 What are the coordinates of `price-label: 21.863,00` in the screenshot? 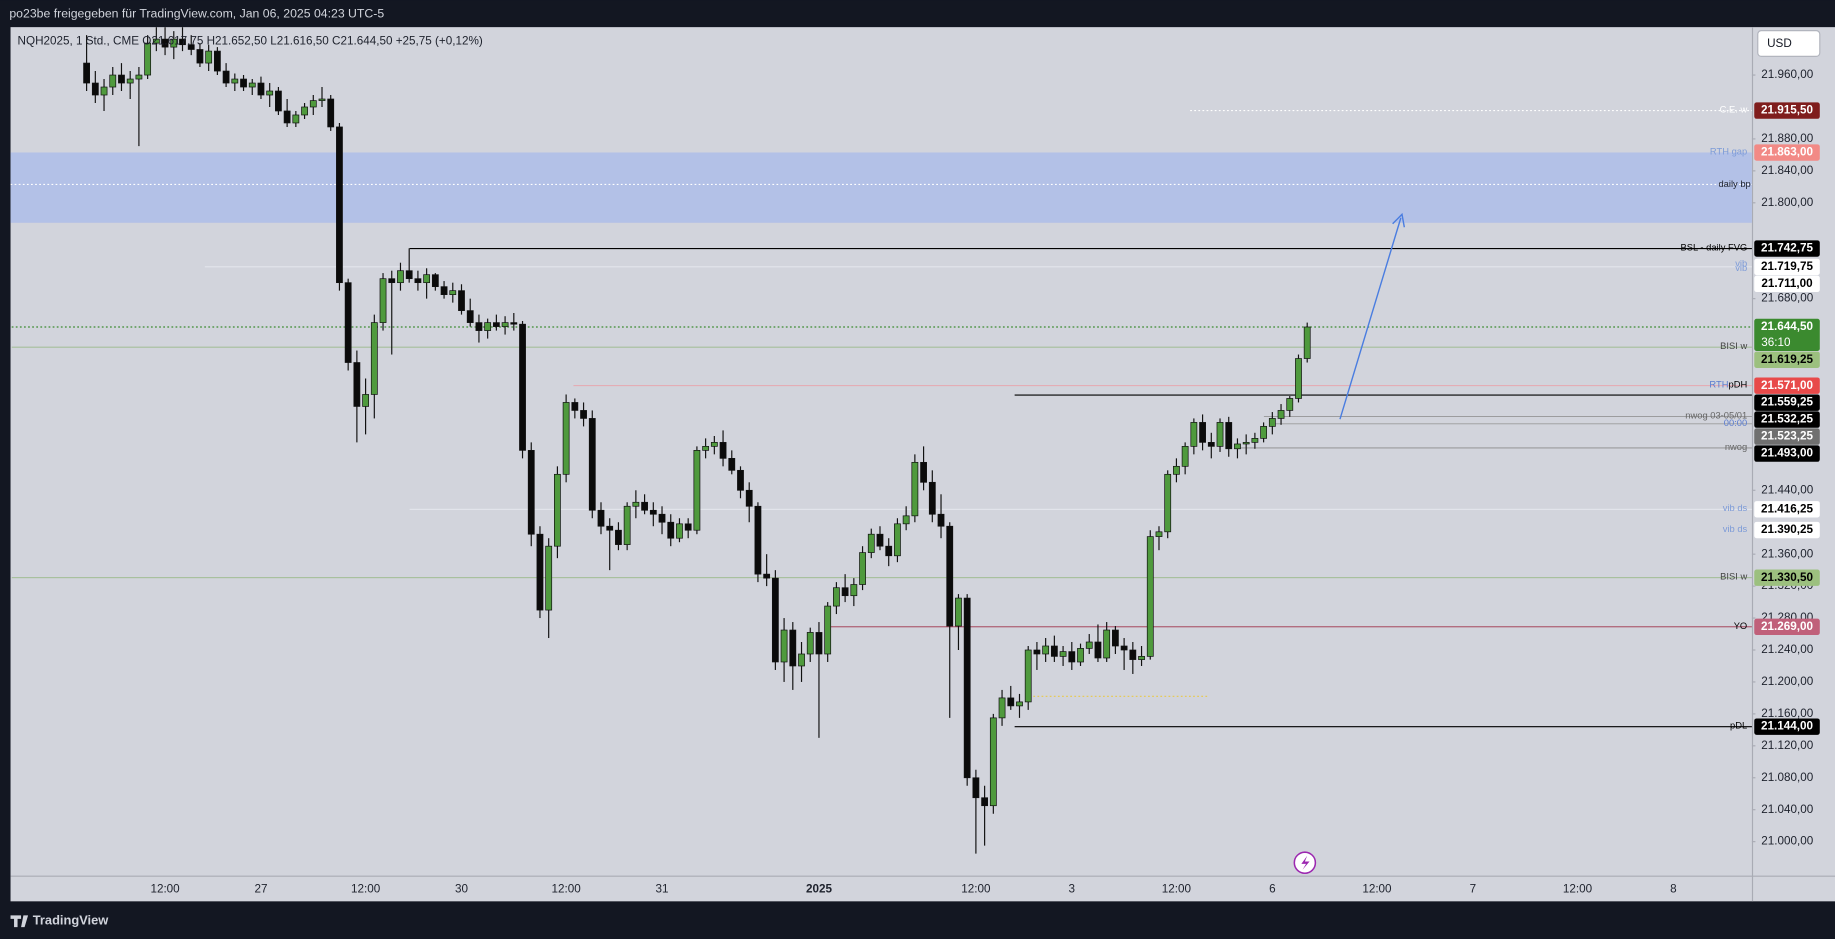 It's located at (1787, 152).